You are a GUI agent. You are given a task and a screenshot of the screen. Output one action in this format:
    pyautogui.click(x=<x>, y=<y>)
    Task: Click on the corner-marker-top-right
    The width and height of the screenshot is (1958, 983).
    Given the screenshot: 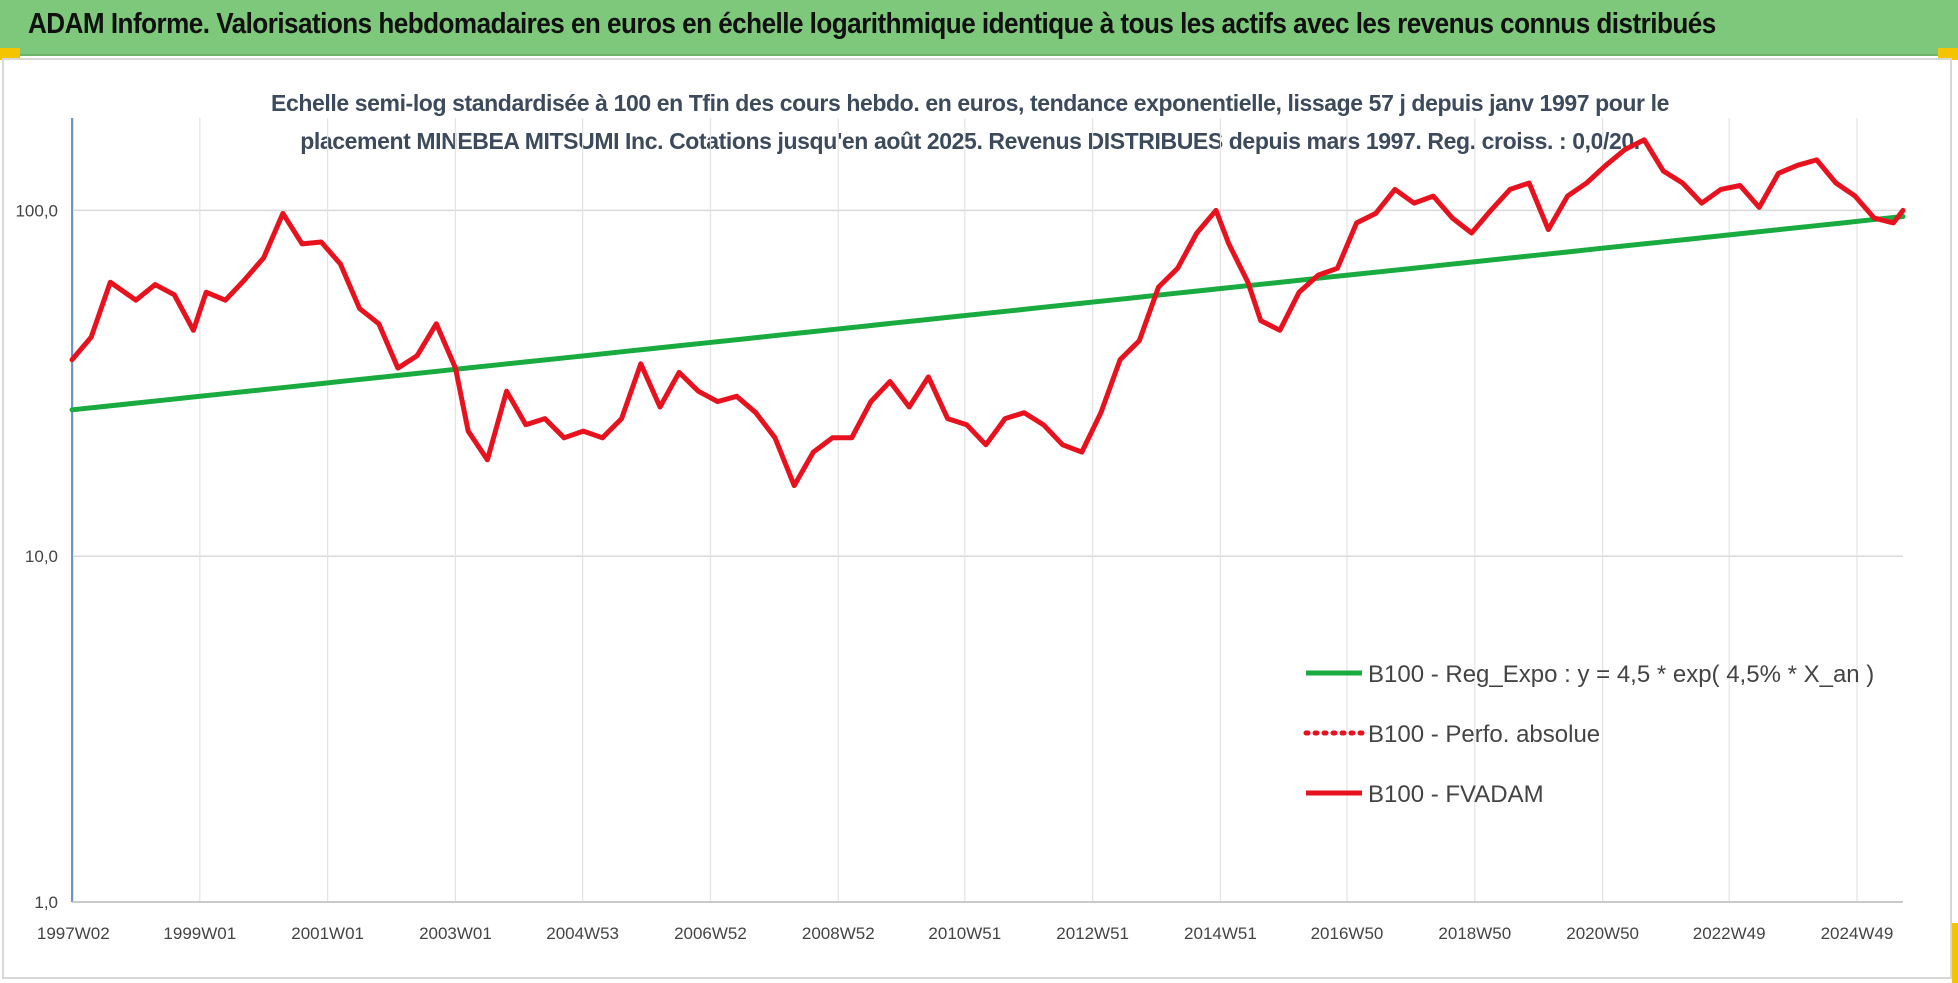 What is the action you would take?
    pyautogui.click(x=1948, y=54)
    